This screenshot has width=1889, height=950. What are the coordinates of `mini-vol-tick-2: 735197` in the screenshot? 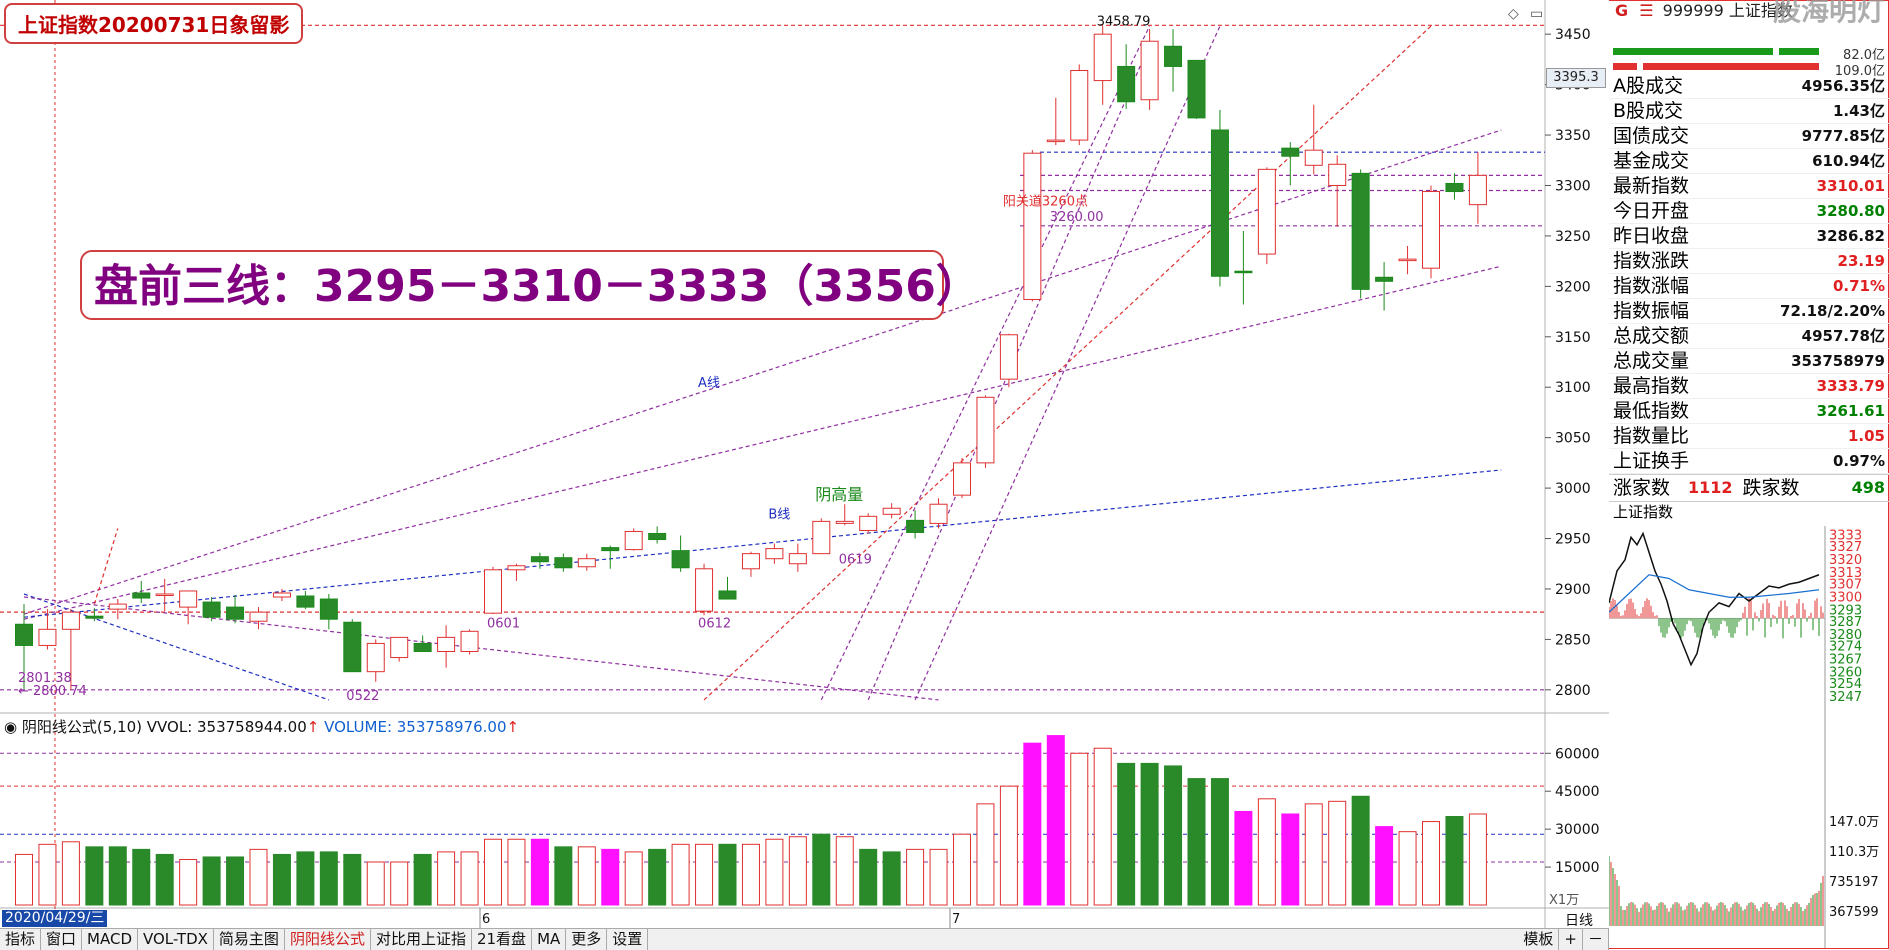 It's located at (1854, 882).